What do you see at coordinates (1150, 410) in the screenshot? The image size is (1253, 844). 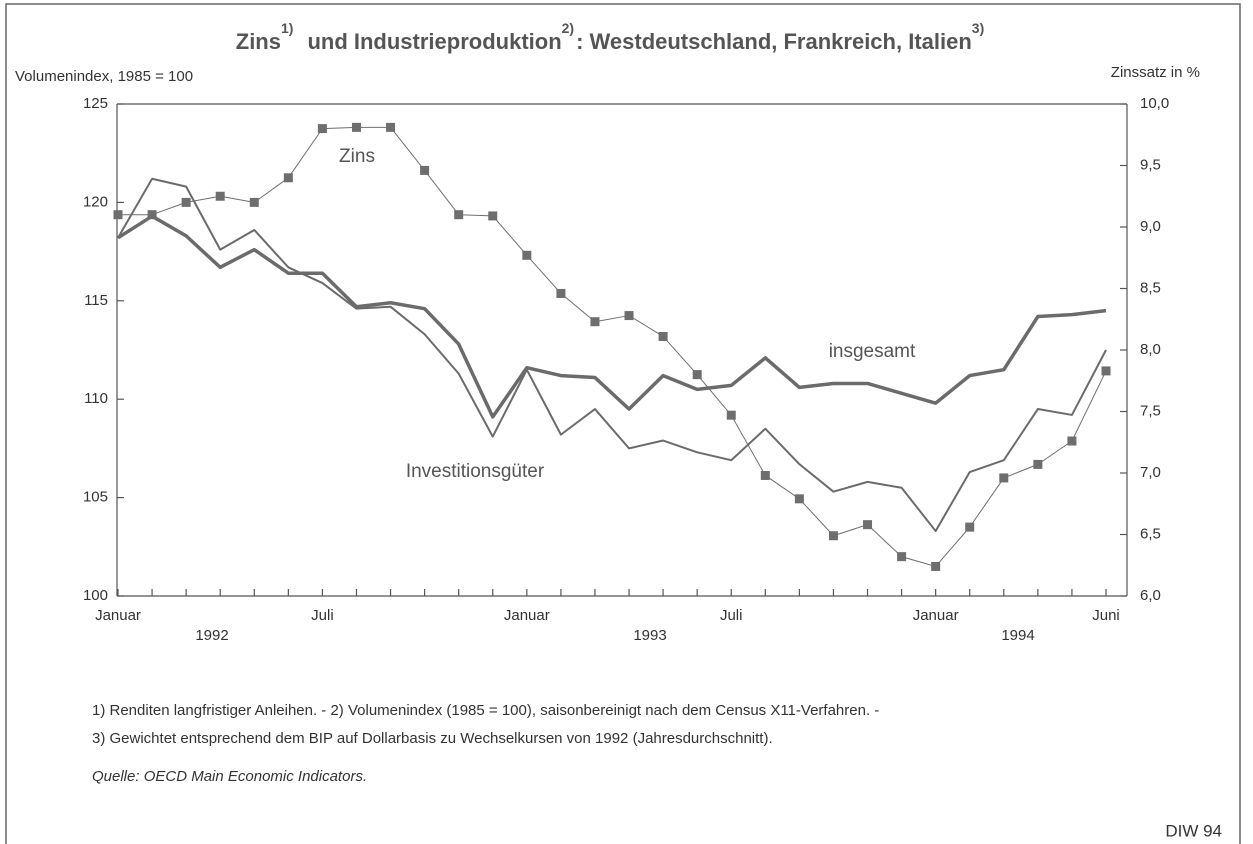 I see `y2-tick-label: 7,5` at bounding box center [1150, 410].